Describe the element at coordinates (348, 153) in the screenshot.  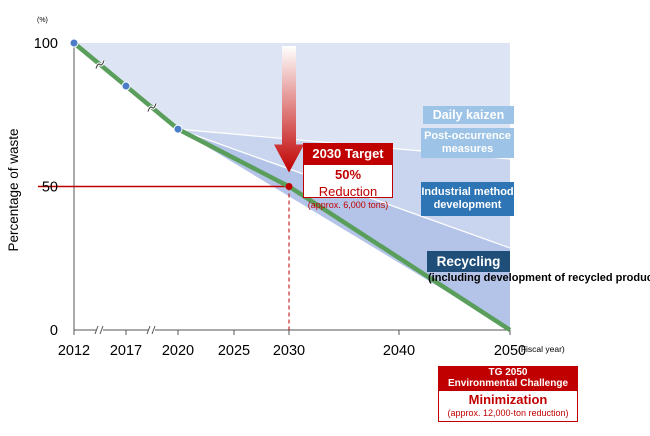
I see `target-title: 2030 Target` at that location.